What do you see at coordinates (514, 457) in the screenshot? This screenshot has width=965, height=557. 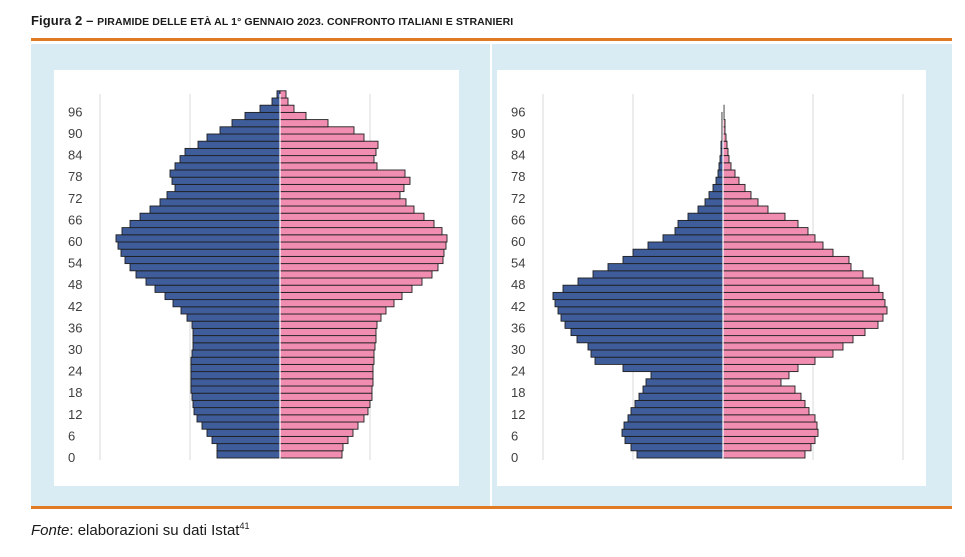 I see `y-tick-label: 0` at bounding box center [514, 457].